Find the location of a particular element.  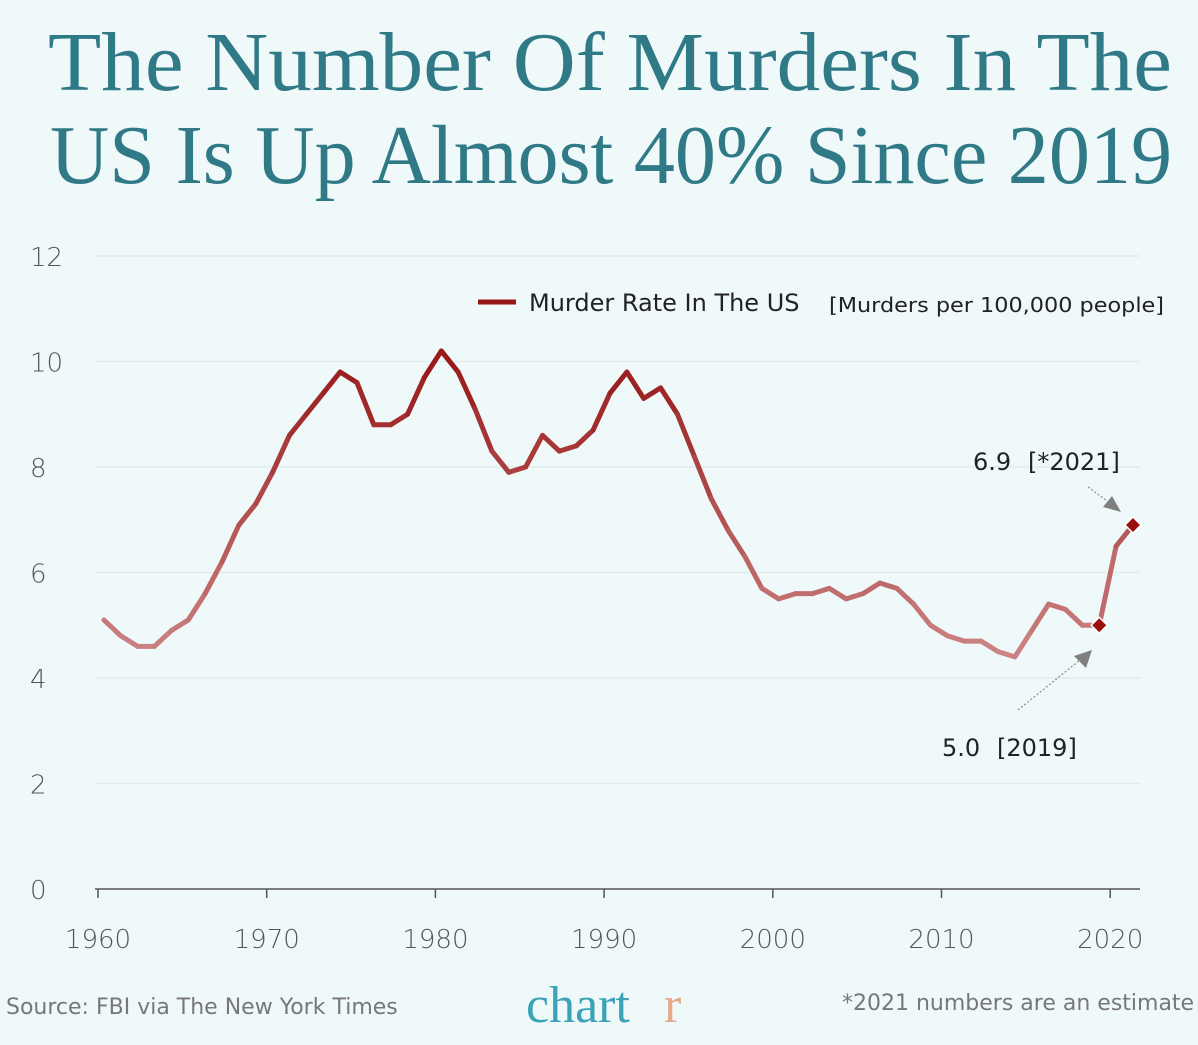

logo-text-main: chart is located at coordinates (578, 1005).